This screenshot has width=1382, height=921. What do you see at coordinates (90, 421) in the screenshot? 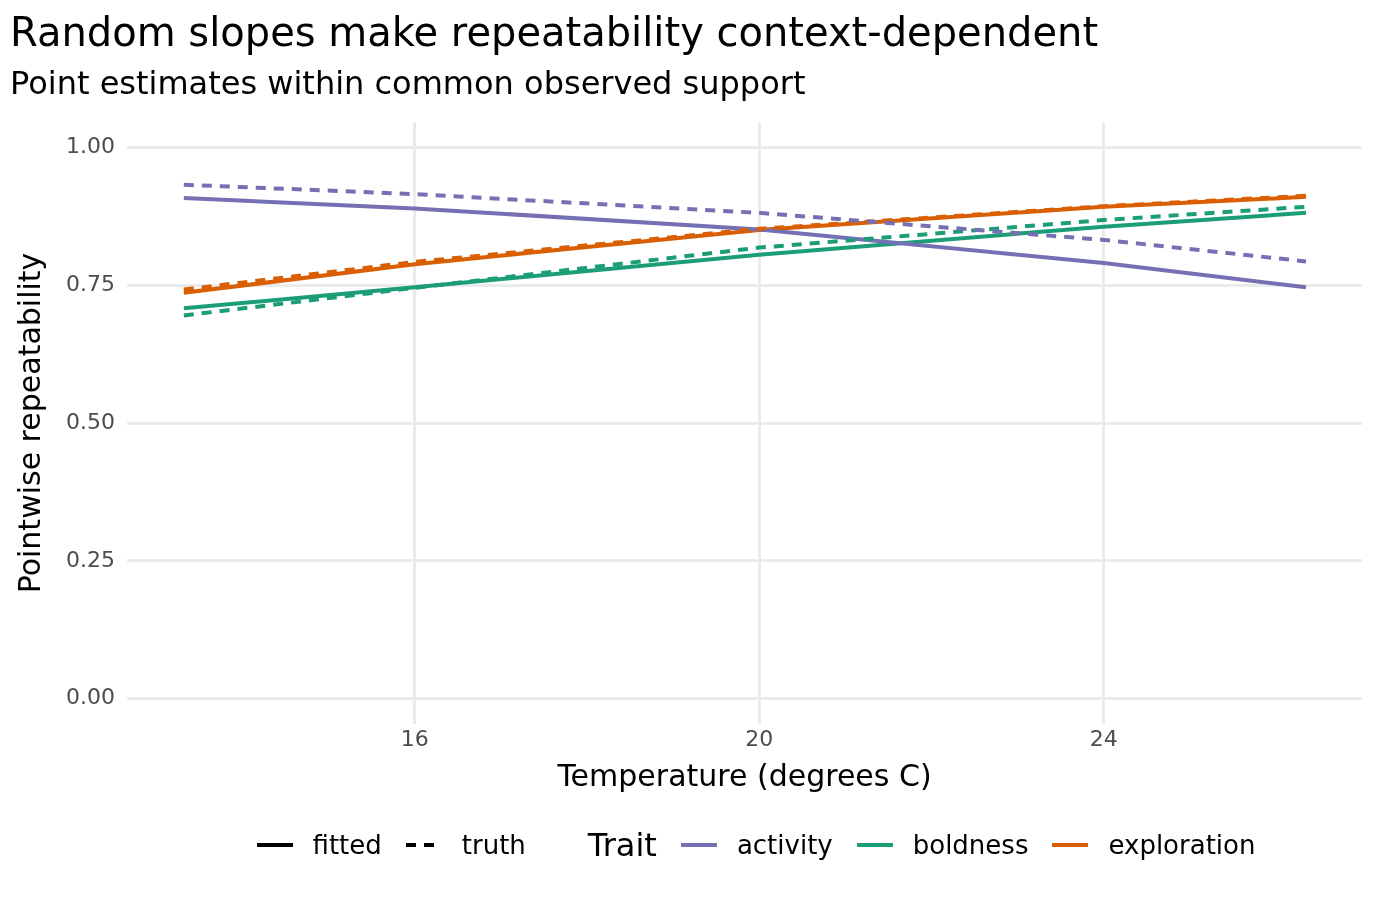
I see `y-tick-label: 0.50` at bounding box center [90, 421].